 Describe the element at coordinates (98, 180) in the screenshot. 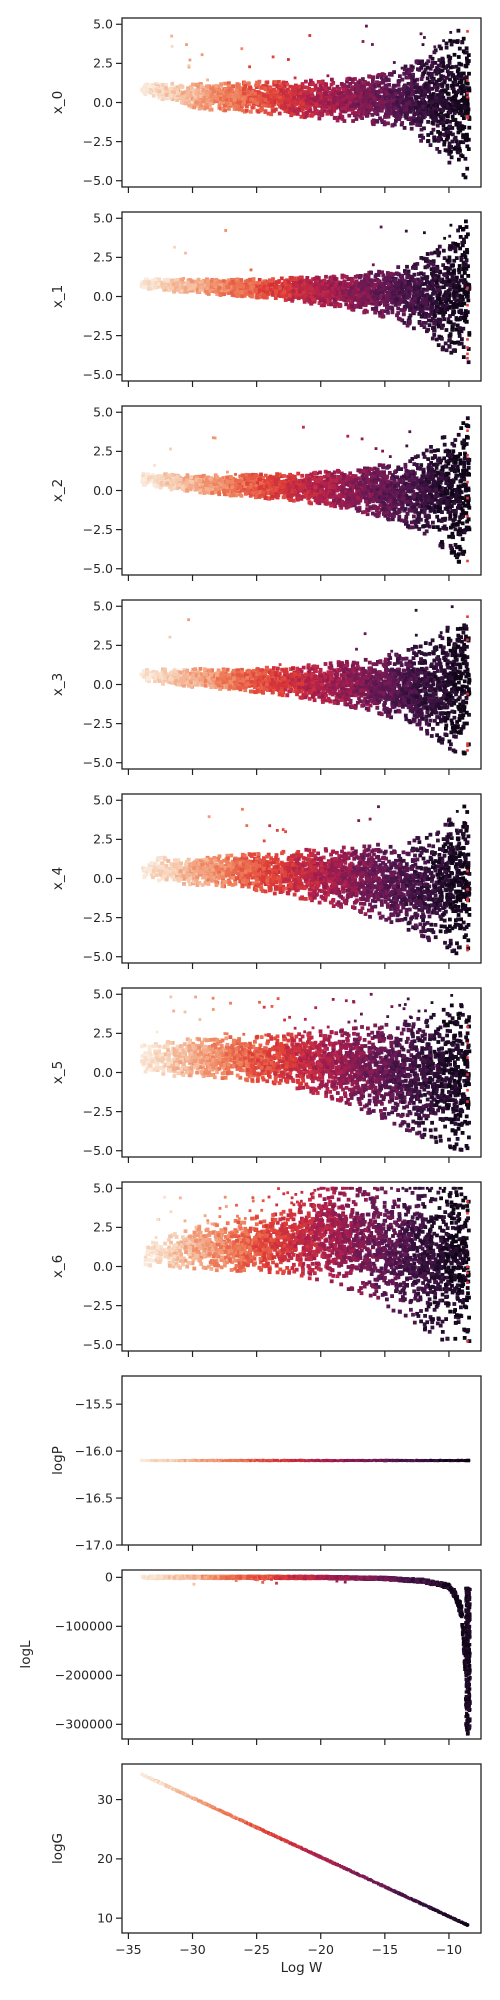

I see `y-tick-label: −5.0` at that location.